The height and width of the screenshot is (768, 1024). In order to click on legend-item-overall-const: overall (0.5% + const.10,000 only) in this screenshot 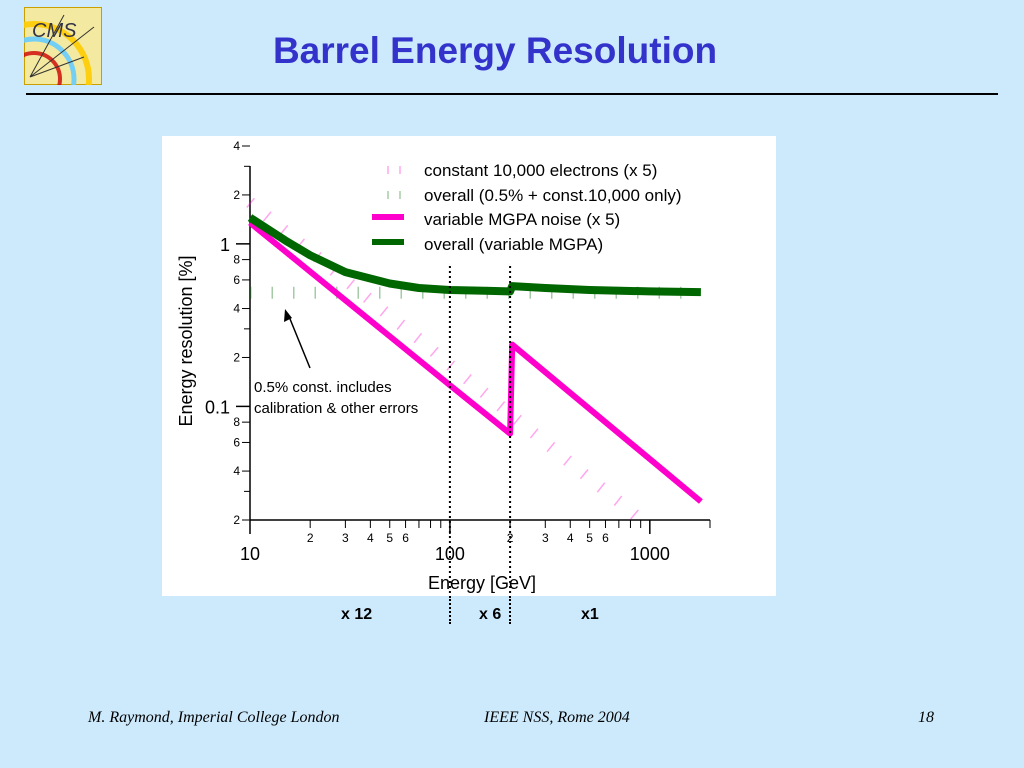, I will do `click(534, 195)`.